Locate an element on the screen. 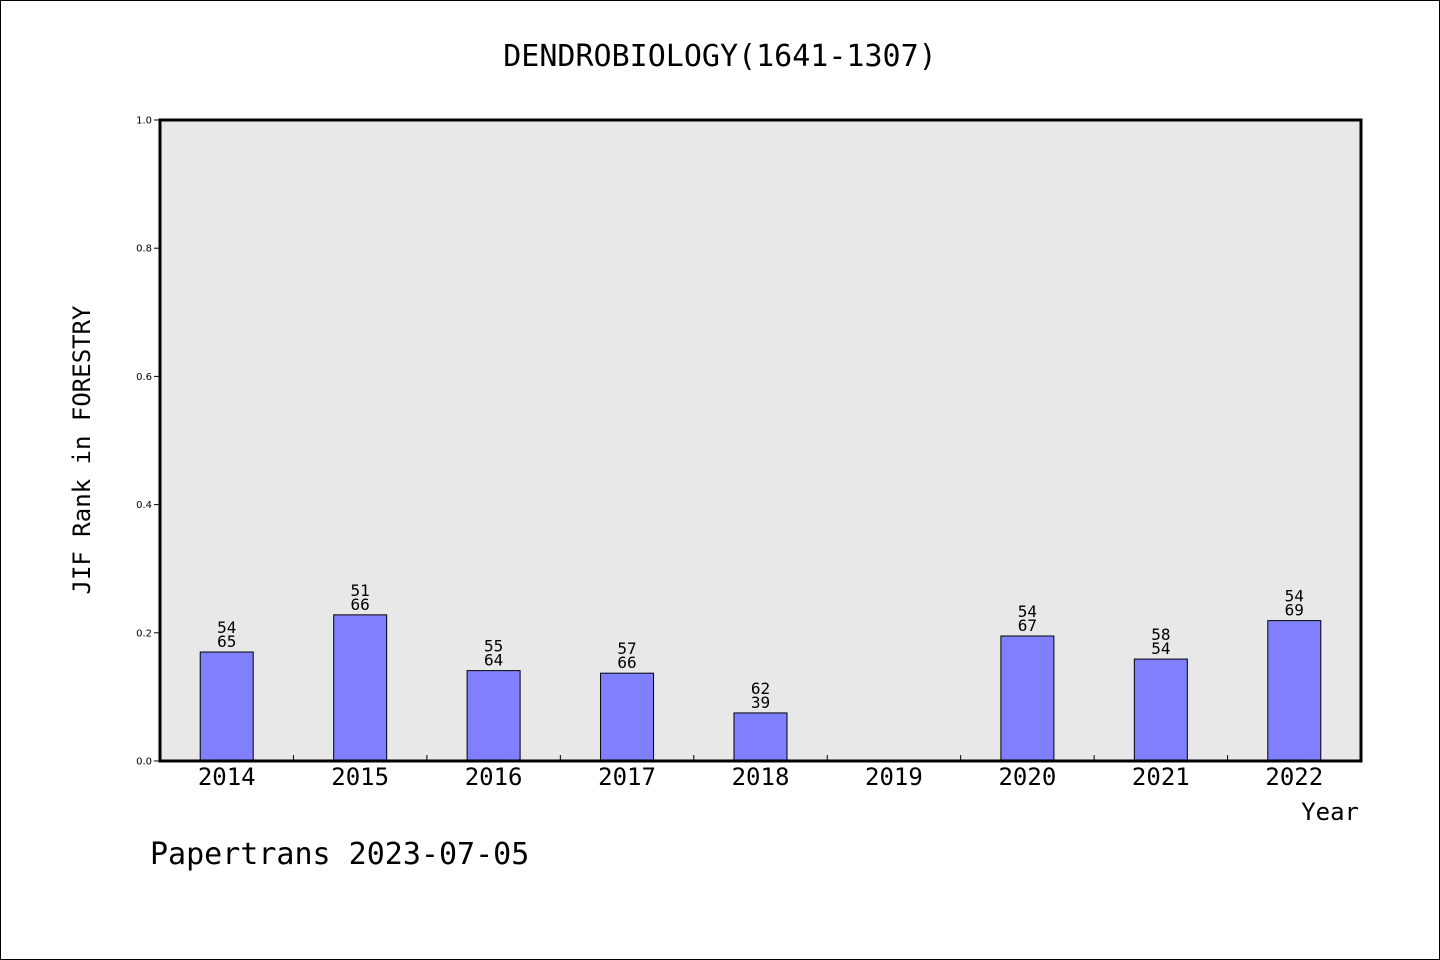  x-axis-label: Year is located at coordinates (1330, 812).